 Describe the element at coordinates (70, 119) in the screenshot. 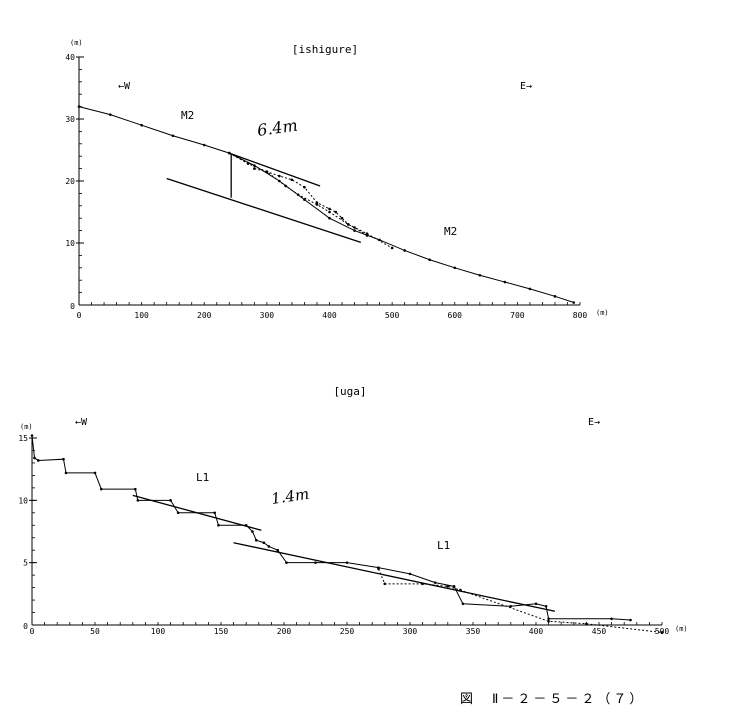

I see `y-tick-label: 30` at that location.